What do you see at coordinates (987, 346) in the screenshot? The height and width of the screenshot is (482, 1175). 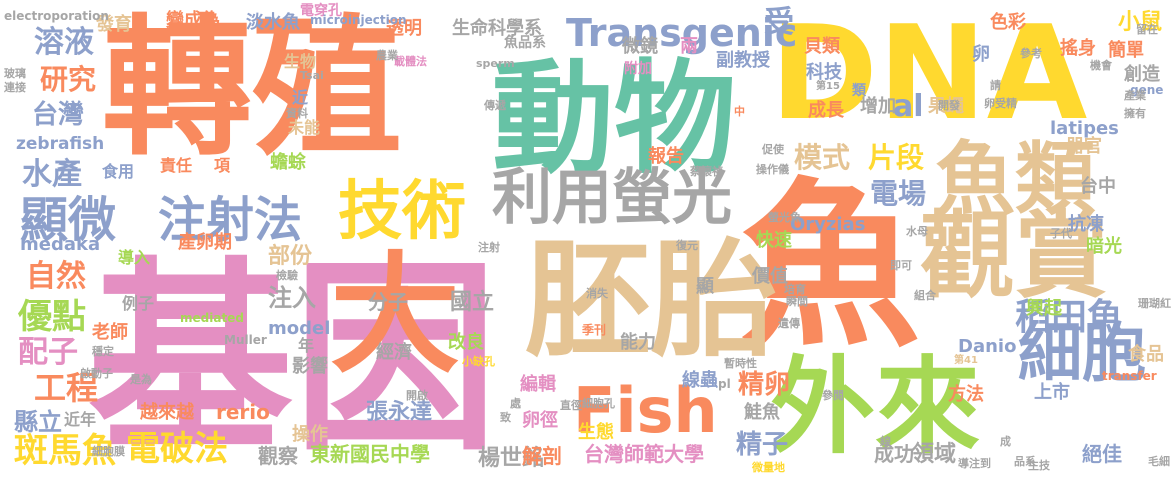 I see `word-41: Danio` at bounding box center [987, 346].